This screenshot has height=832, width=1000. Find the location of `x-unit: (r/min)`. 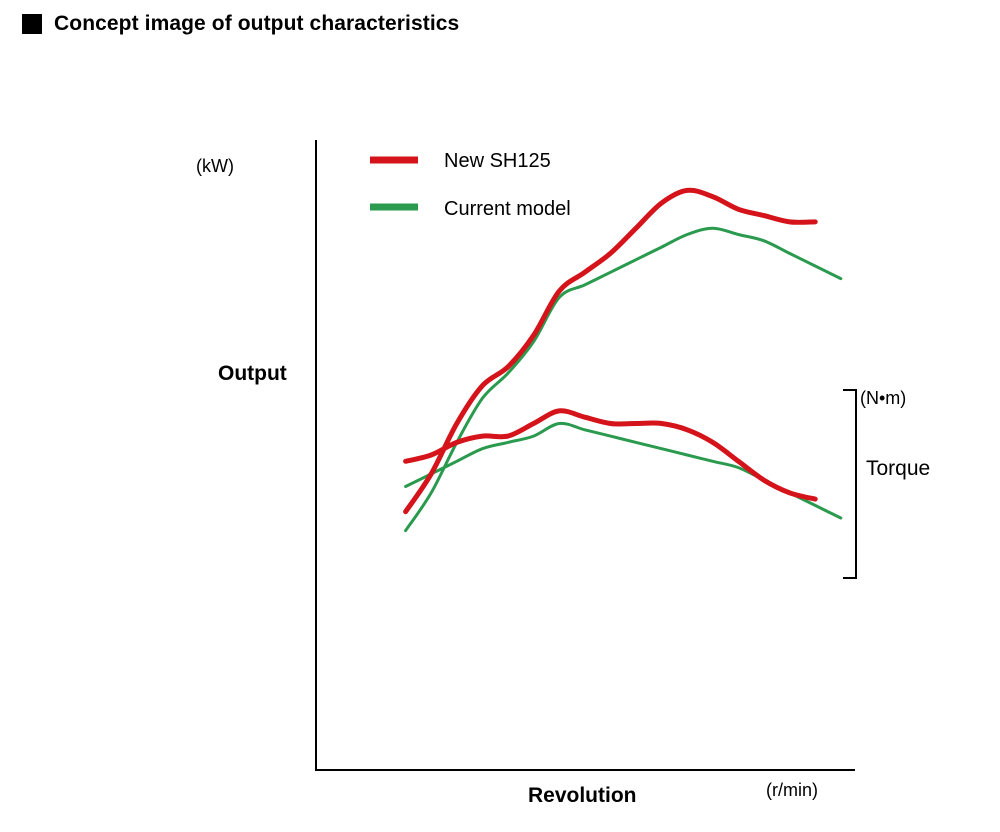

x-unit: (r/min) is located at coordinates (792, 790).